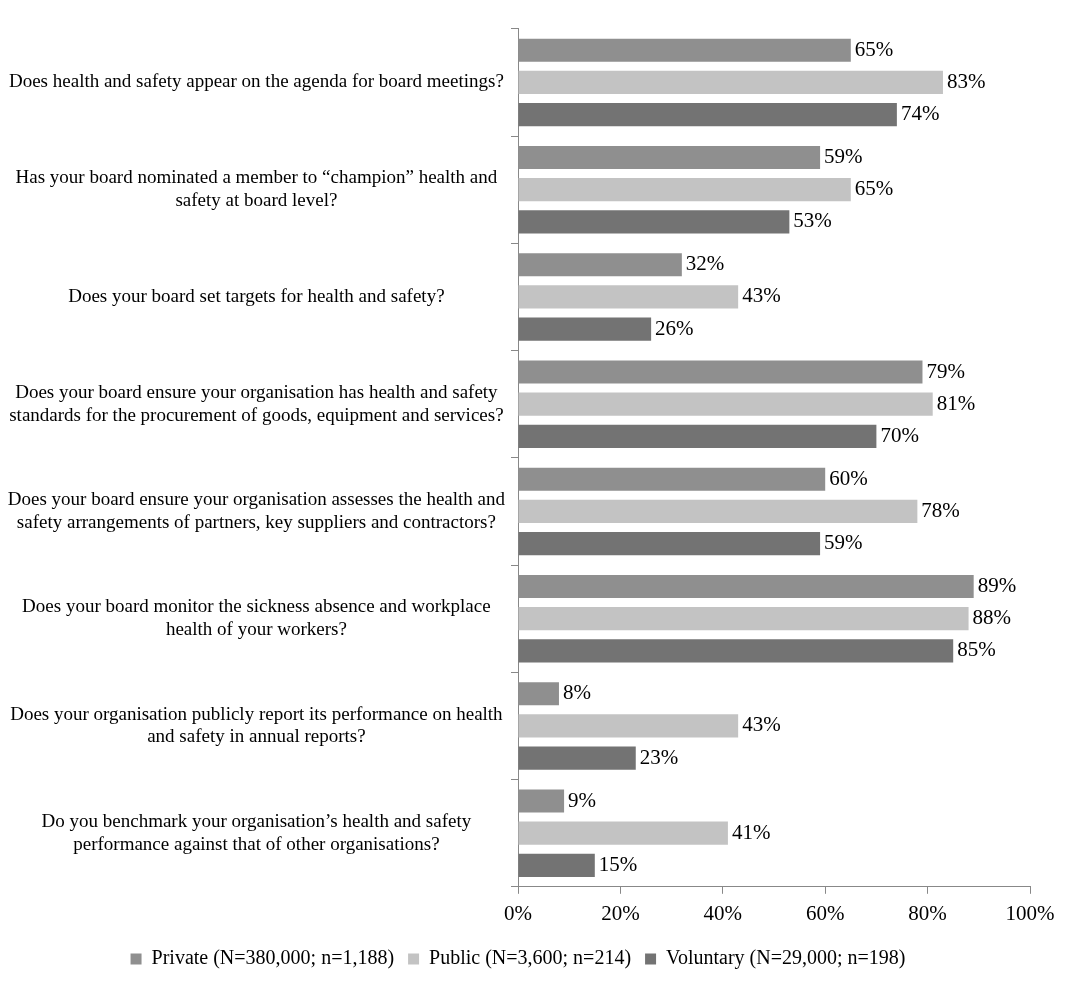  Describe the element at coordinates (530, 958) in the screenshot. I see `legend-label: Public (N=3,600; n=214)` at that location.